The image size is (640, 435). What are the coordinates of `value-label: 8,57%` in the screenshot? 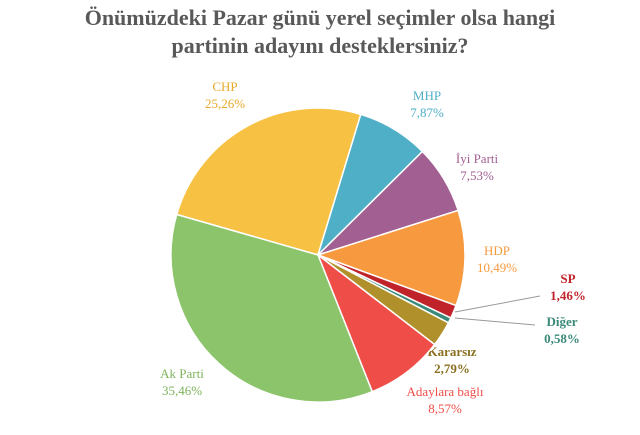 It's located at (445, 408).